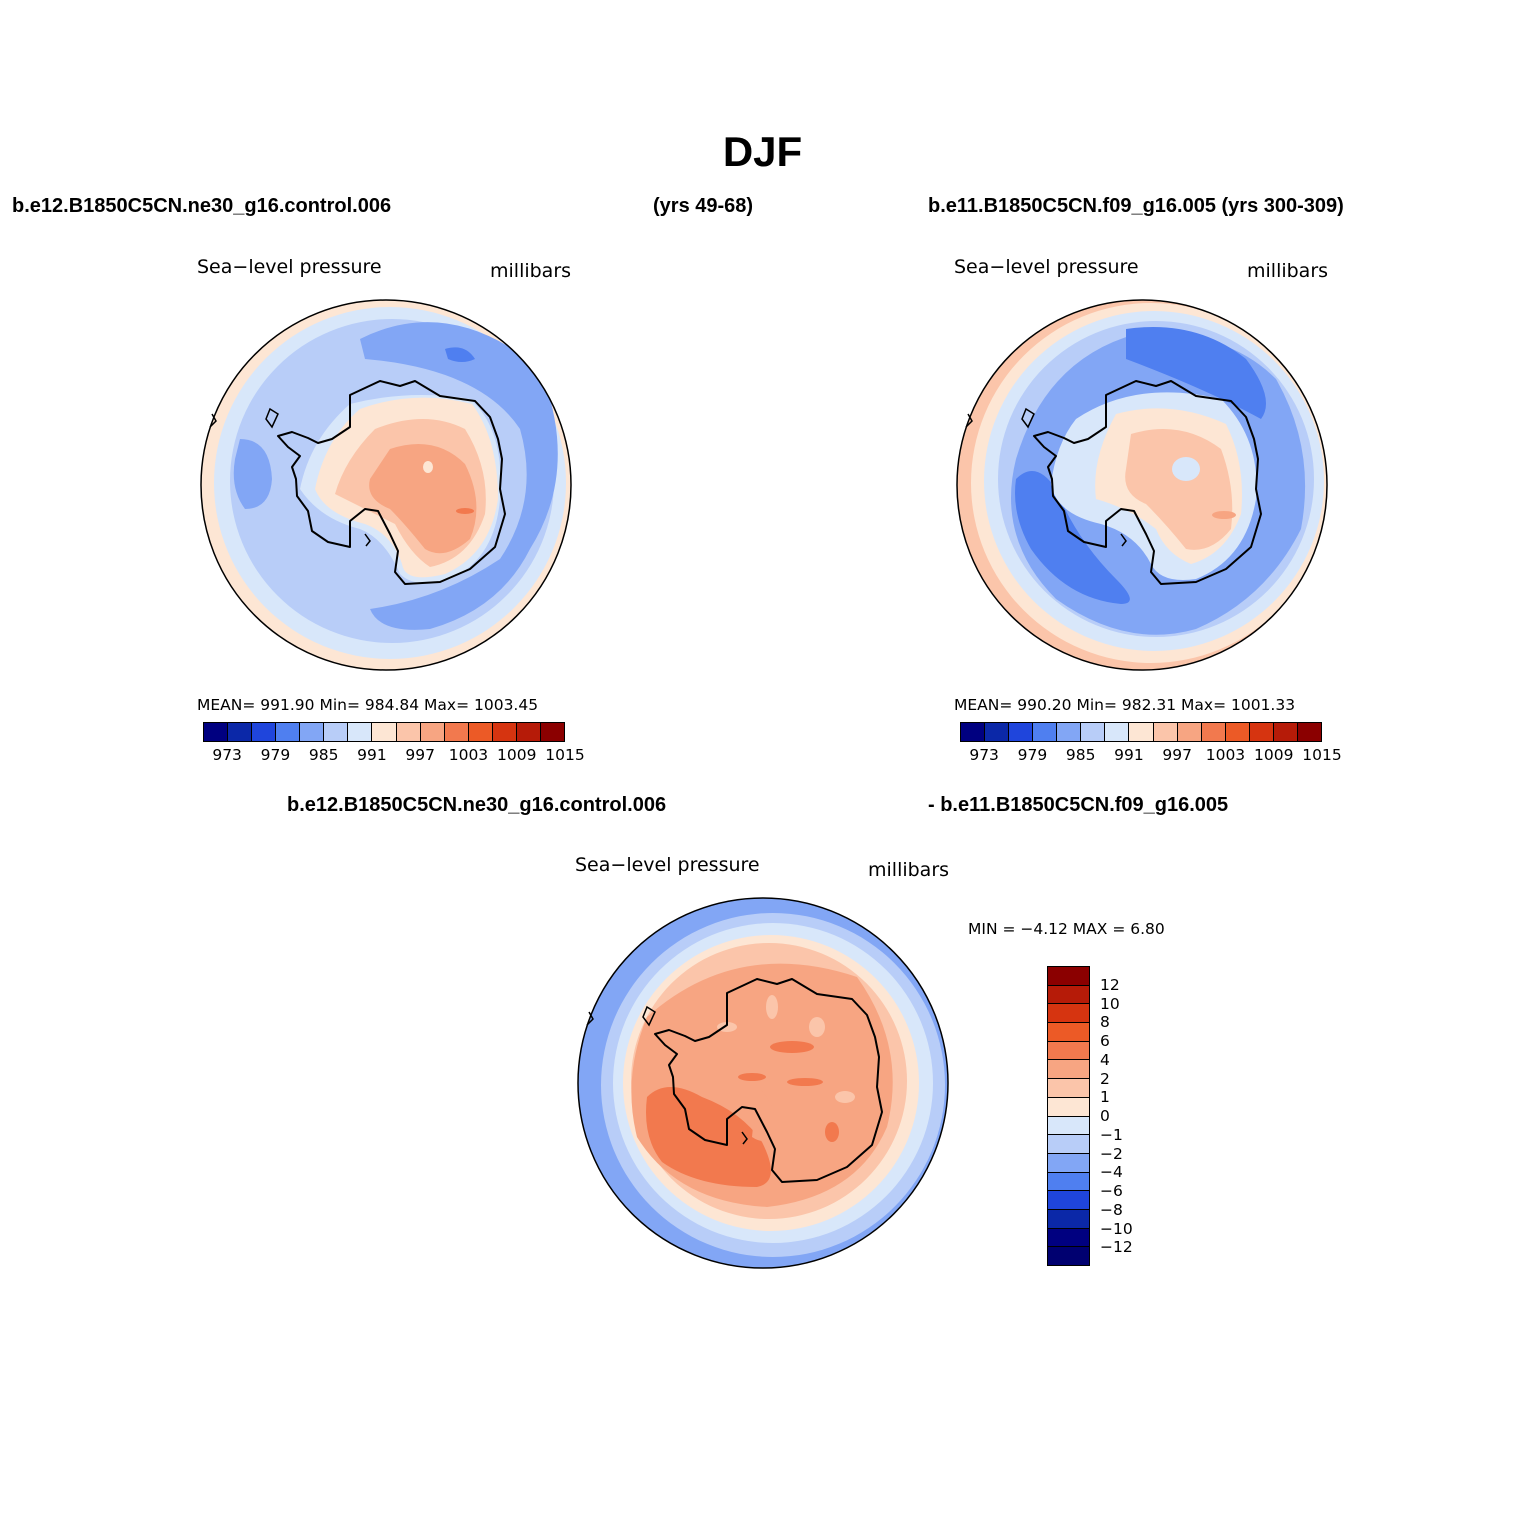 This screenshot has height=1525, width=1525. What do you see at coordinates (1225, 755) in the screenshot?
I see `panel2-colorbar-tick-label: 1003` at bounding box center [1225, 755].